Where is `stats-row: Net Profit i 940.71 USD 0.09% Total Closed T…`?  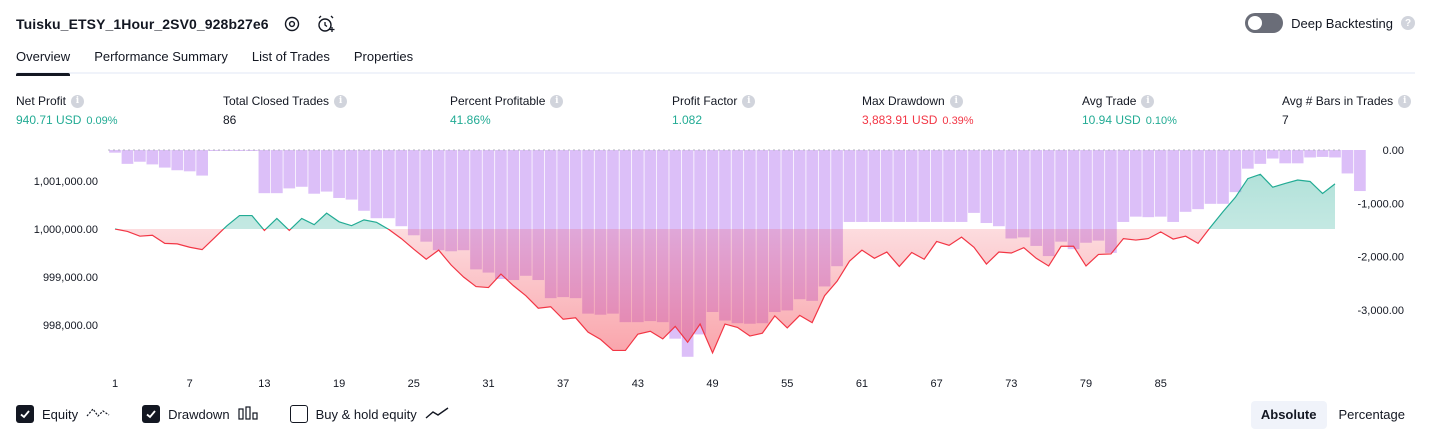 stats-row: Net Profit i 940.71 USD 0.09% Total Closed T… is located at coordinates (715, 113).